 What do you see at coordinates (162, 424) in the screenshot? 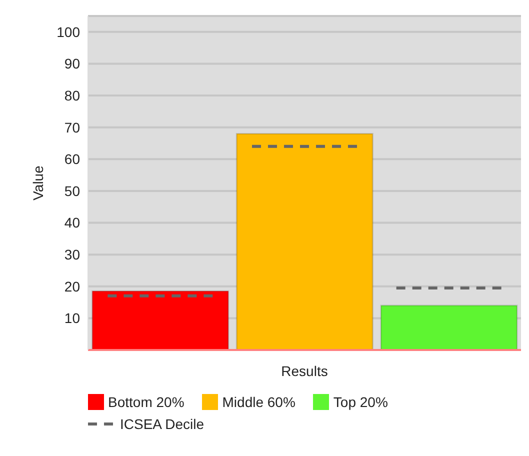
I see `legend-label: ICSEA Decile` at bounding box center [162, 424].